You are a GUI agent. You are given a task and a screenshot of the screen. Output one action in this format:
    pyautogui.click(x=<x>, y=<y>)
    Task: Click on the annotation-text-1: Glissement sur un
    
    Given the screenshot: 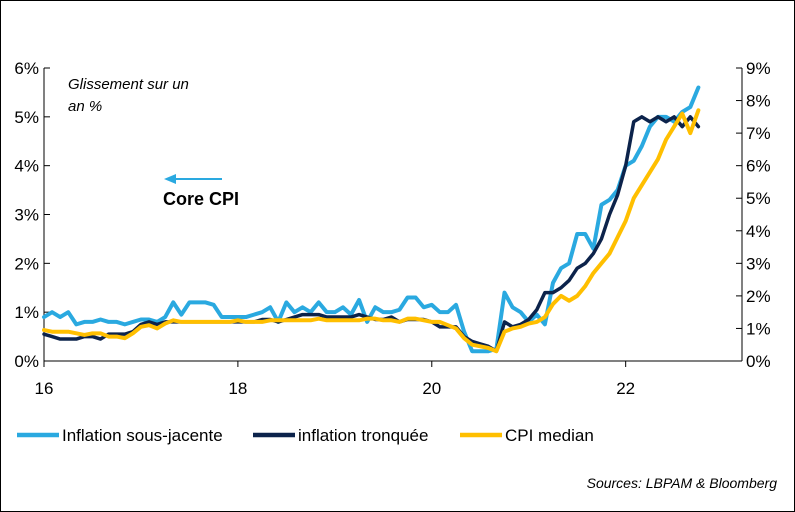 What is the action you would take?
    pyautogui.click(x=128, y=84)
    